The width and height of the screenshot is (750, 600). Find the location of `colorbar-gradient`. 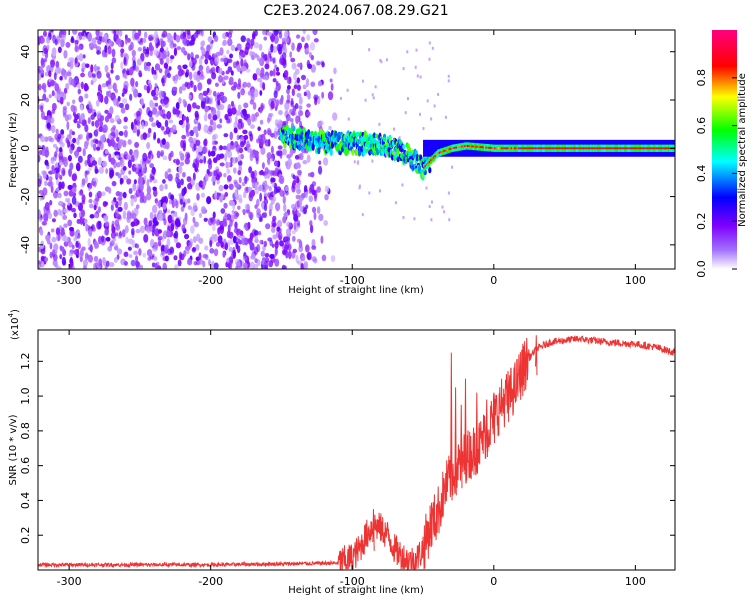

colorbar-gradient is located at coordinates (724, 149).